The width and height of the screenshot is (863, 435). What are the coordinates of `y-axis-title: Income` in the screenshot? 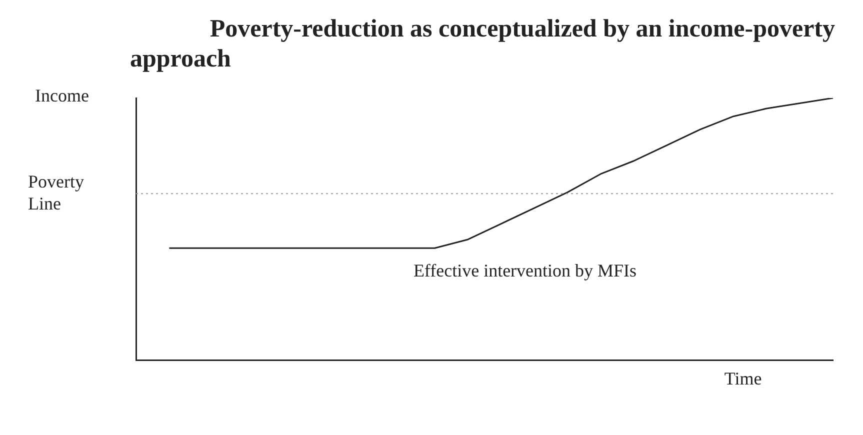 It's located at (62, 96).